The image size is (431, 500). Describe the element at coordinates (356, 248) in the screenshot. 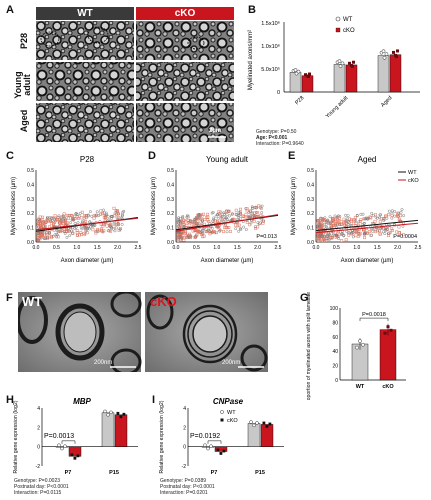

I see `scatter-xtick: 1.0` at that location.